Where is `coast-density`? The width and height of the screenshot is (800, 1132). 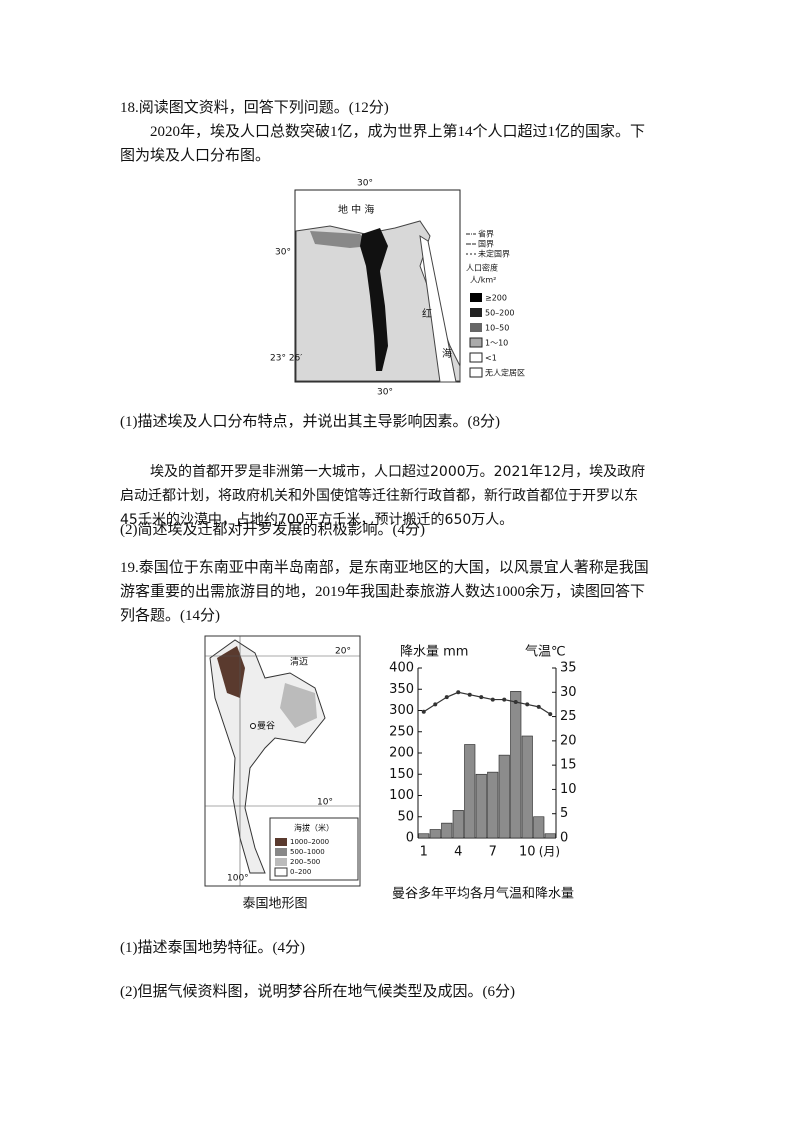 coast-density is located at coordinates (340, 239).